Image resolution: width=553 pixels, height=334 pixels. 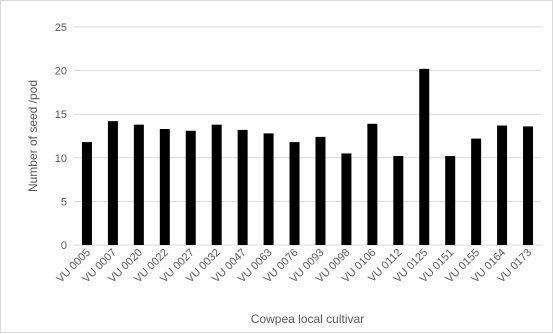 I want to click on y-tick-label: 0, so click(x=64, y=246).